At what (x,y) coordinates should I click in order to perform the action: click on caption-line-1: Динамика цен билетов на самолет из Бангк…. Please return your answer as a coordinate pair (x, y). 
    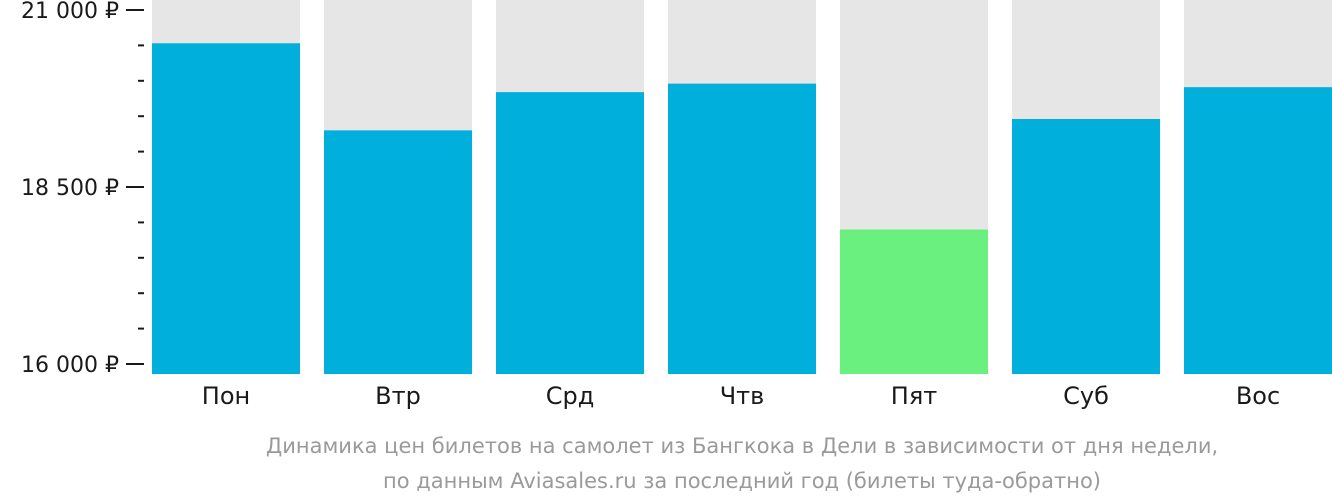
    Looking at the image, I should click on (742, 446).